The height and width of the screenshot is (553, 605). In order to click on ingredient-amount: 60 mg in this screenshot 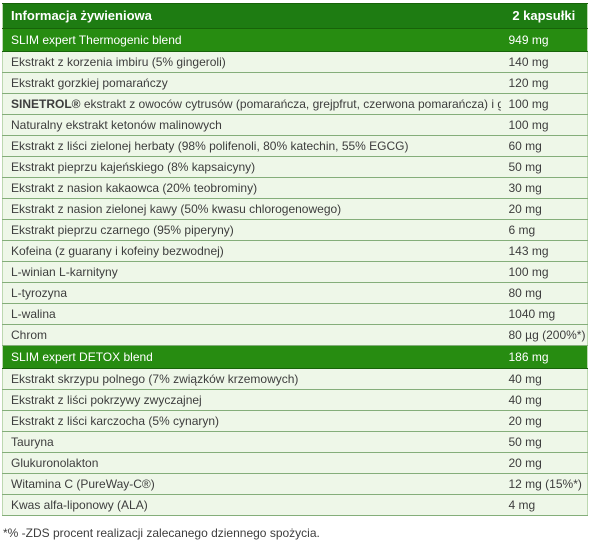, I will do `click(544, 146)`.